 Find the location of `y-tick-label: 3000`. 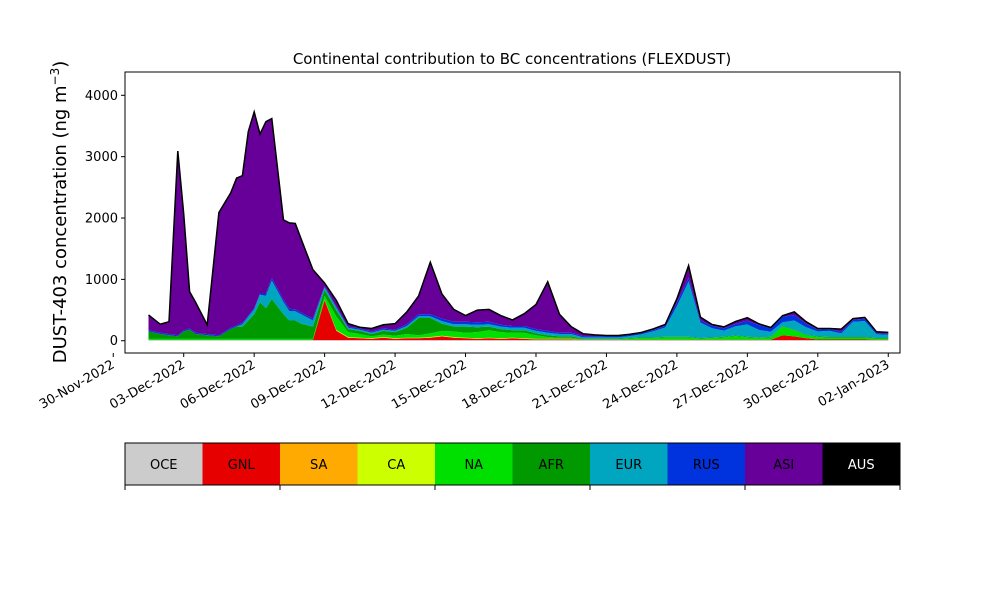

y-tick-label: 3000 is located at coordinates (101, 157).